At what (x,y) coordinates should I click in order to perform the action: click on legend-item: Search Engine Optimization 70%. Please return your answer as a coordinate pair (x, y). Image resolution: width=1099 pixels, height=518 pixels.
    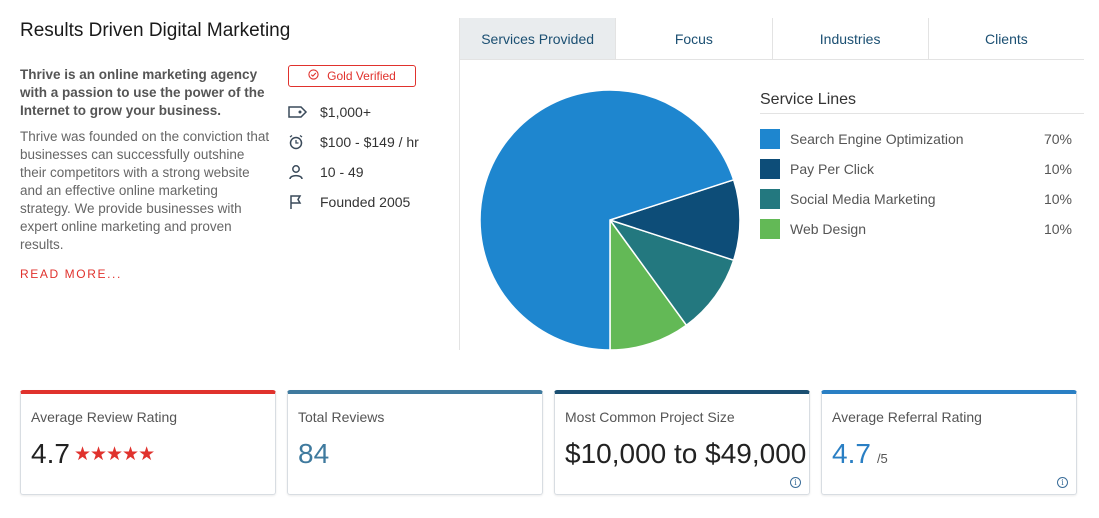
    Looking at the image, I should click on (916, 139).